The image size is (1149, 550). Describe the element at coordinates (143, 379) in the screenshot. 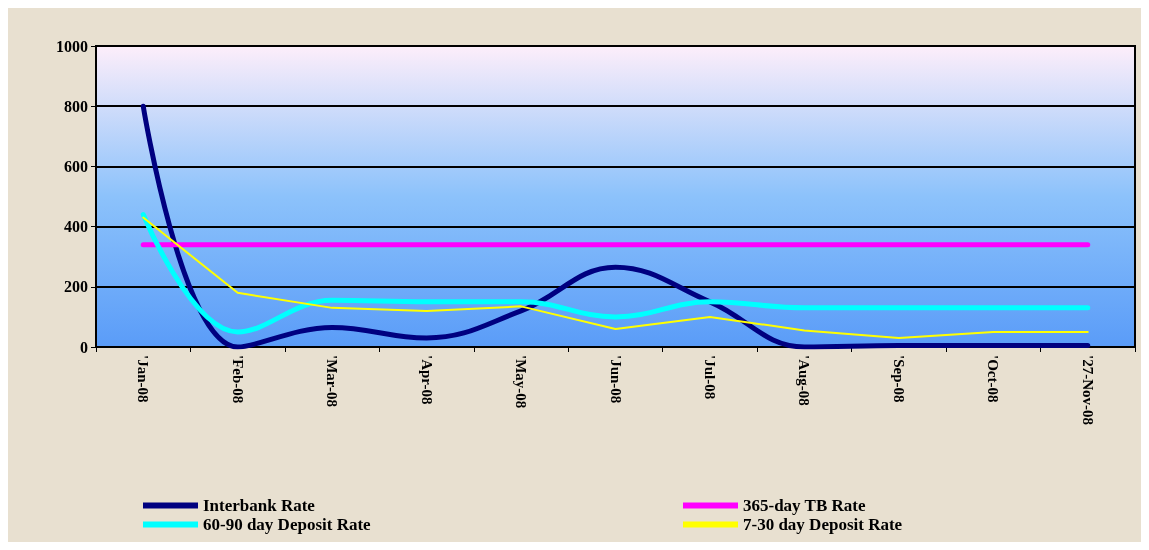

I see `x-tick-label: 'Jan-08` at that location.